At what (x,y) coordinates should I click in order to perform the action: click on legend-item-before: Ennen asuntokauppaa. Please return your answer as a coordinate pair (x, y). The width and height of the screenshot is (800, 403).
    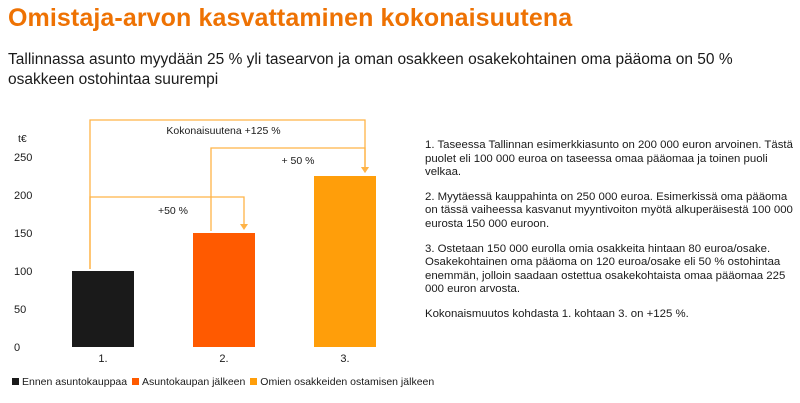
    Looking at the image, I should click on (69, 382).